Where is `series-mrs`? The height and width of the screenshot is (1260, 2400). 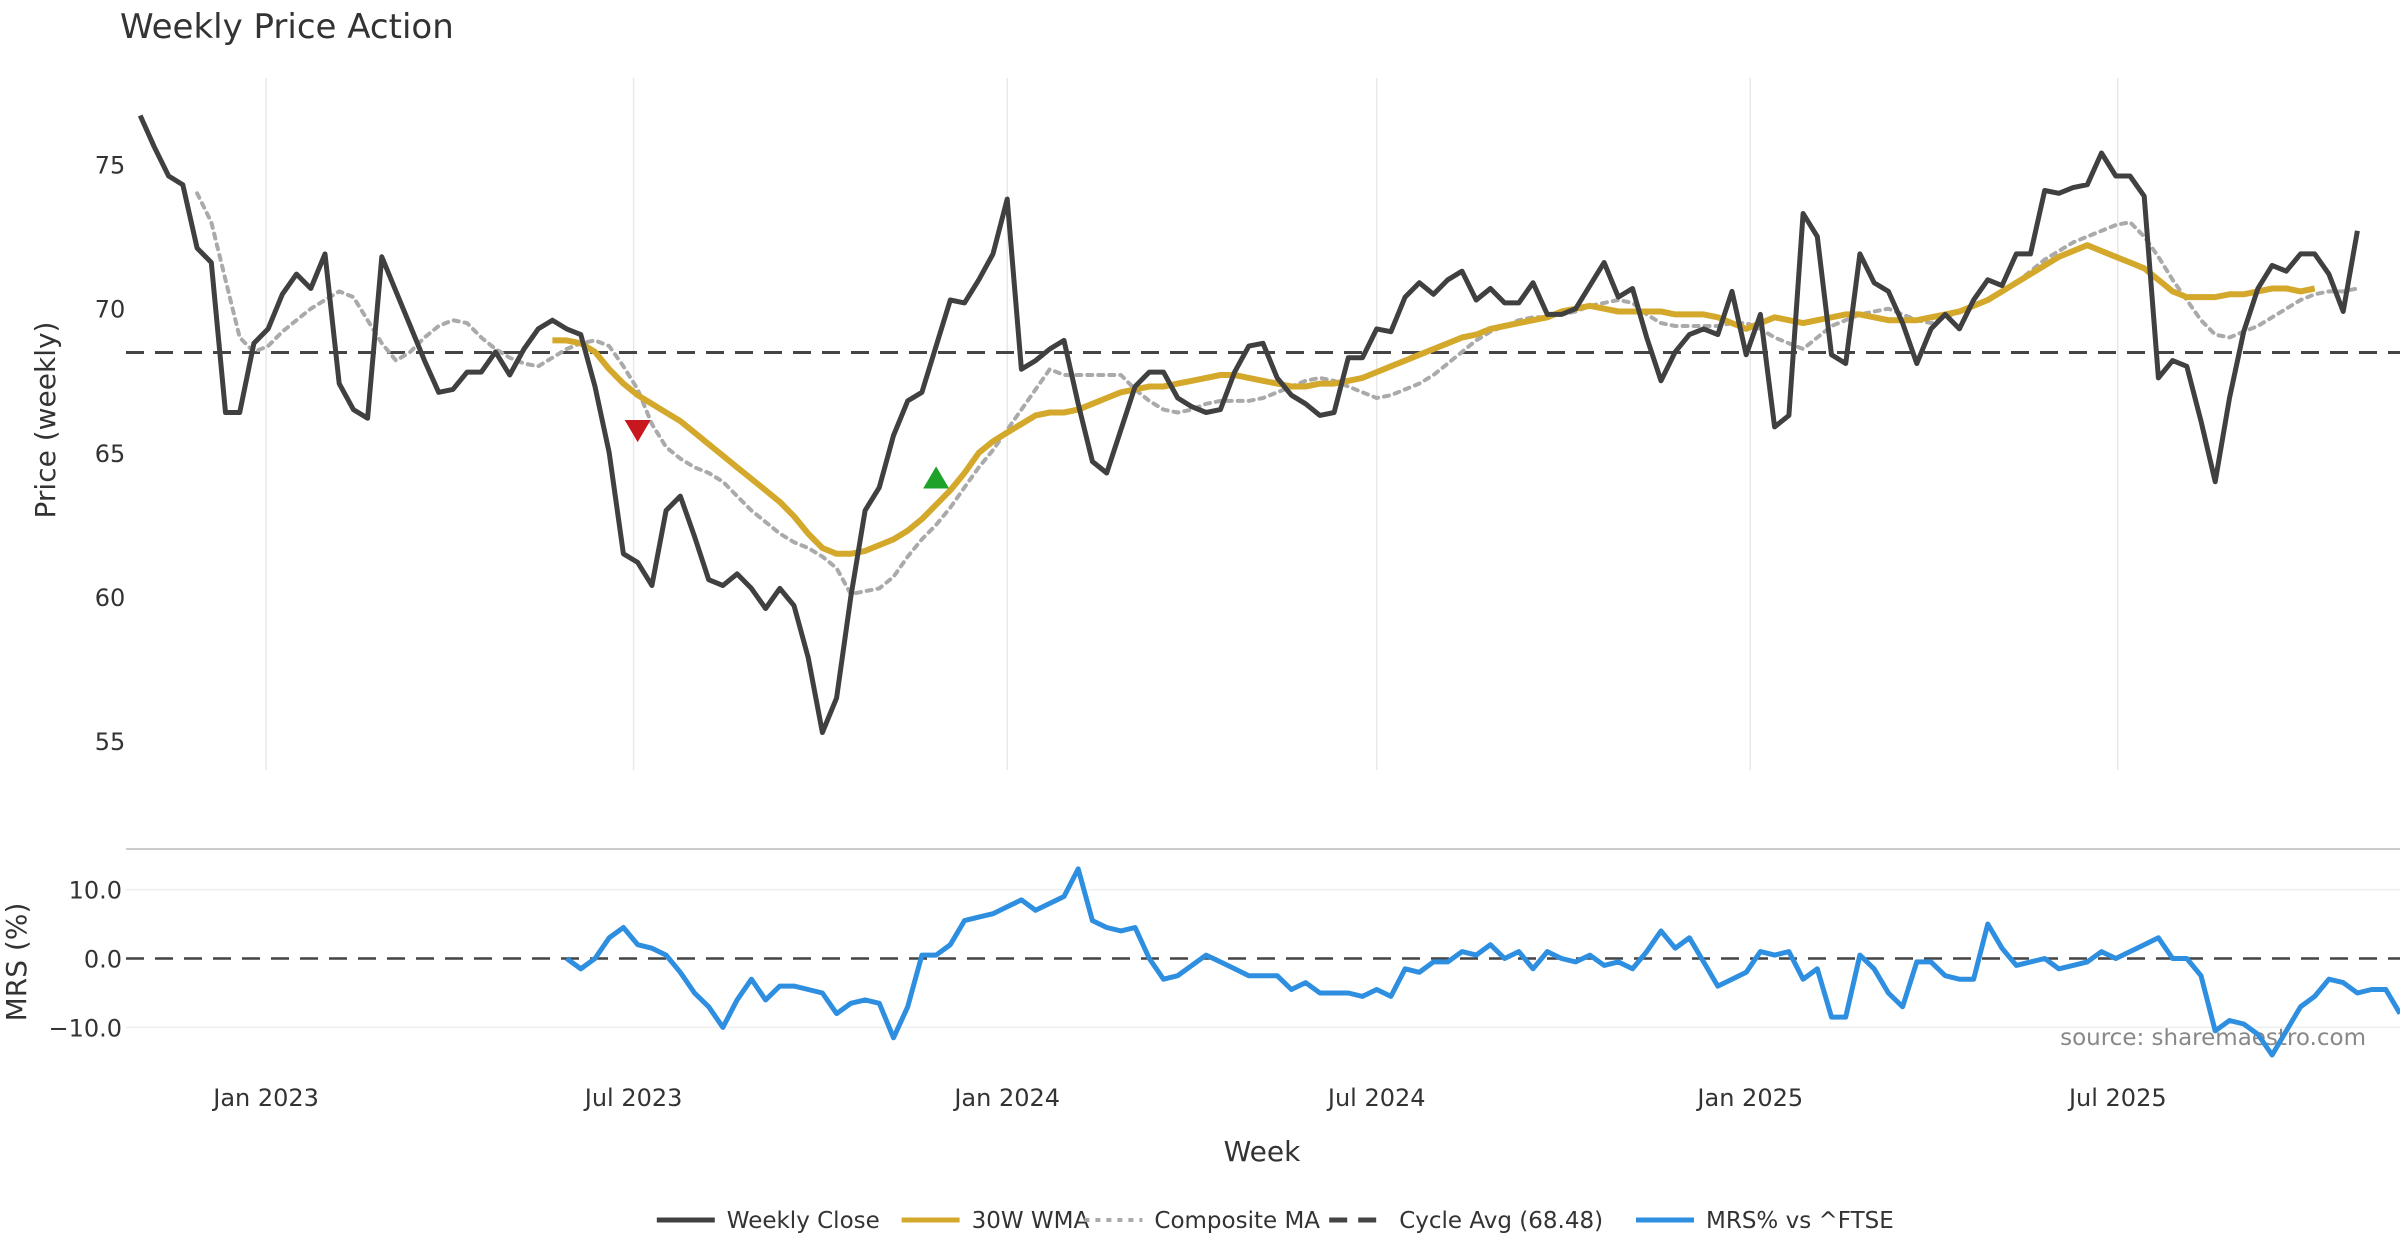
series-mrs is located at coordinates (1482, 962).